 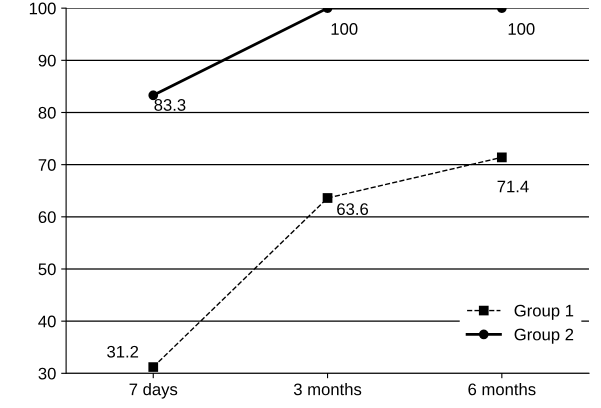 I want to click on data-label: 31.2, so click(x=122, y=352).